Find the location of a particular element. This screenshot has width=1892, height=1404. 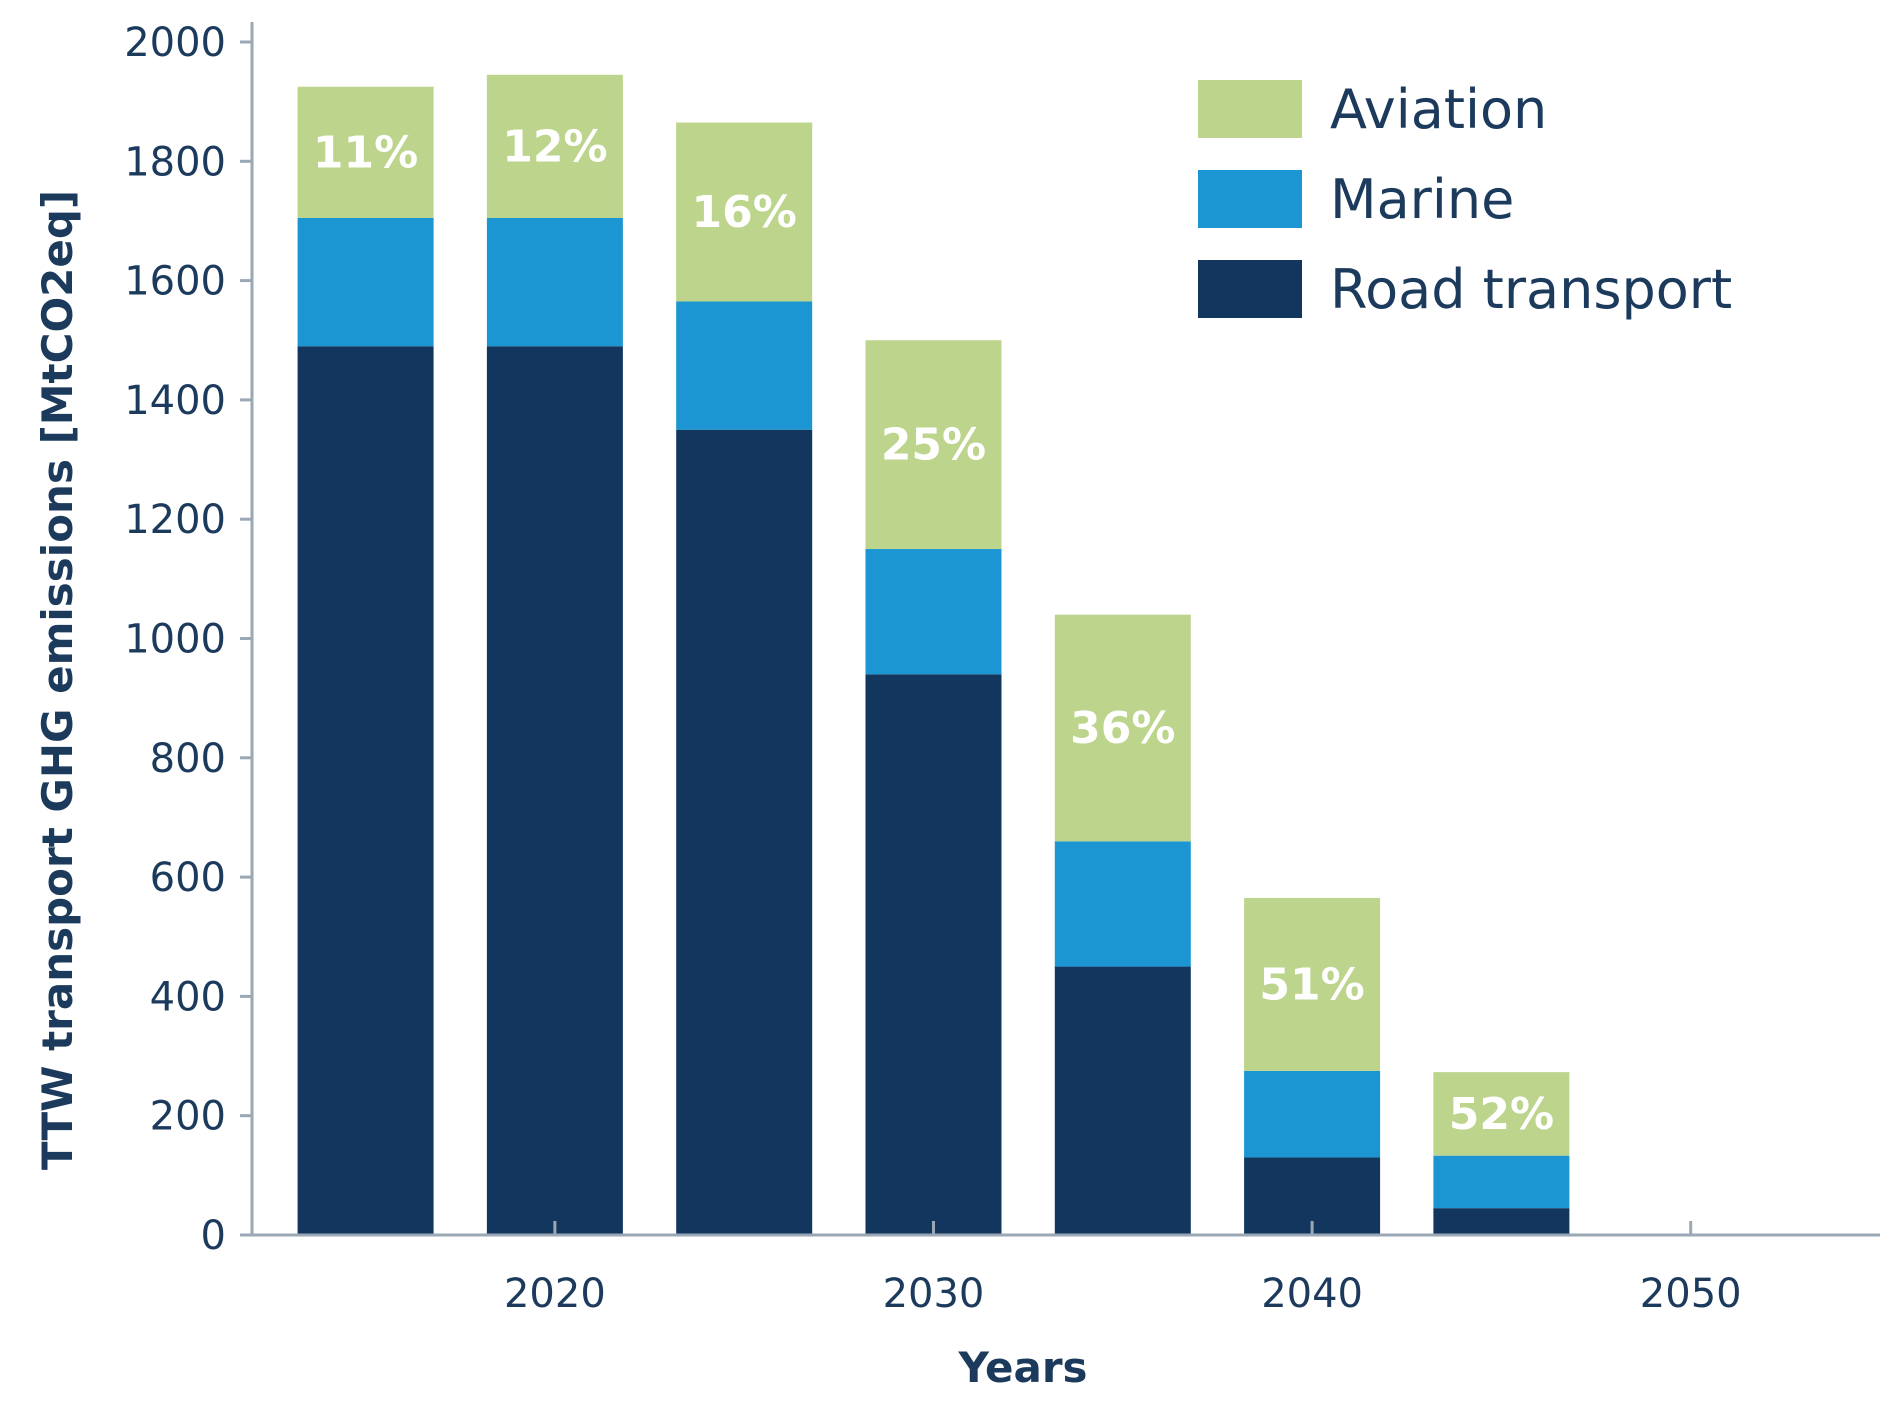

aviation-share-label-2025: 16% is located at coordinates (744, 212).